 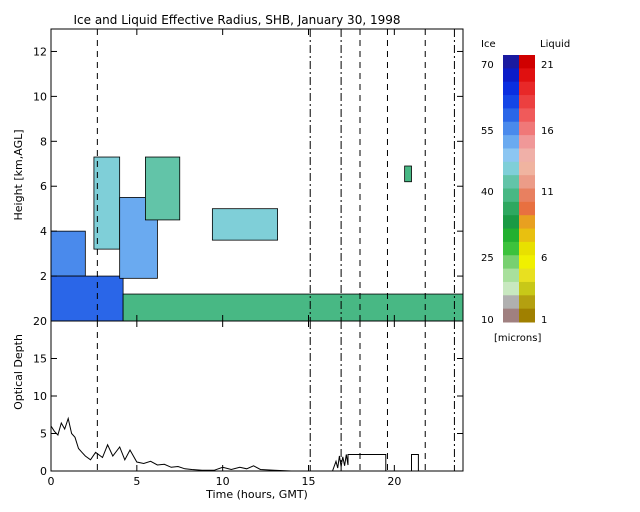 I want to click on colorbar-ice-label: Ice, so click(x=488, y=44).